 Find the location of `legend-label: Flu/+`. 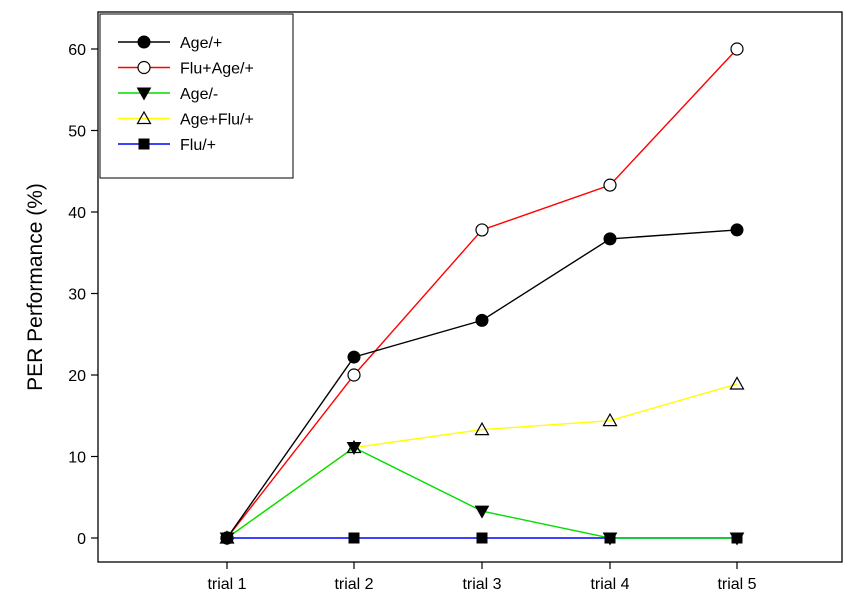

legend-label: Flu/+ is located at coordinates (198, 145).